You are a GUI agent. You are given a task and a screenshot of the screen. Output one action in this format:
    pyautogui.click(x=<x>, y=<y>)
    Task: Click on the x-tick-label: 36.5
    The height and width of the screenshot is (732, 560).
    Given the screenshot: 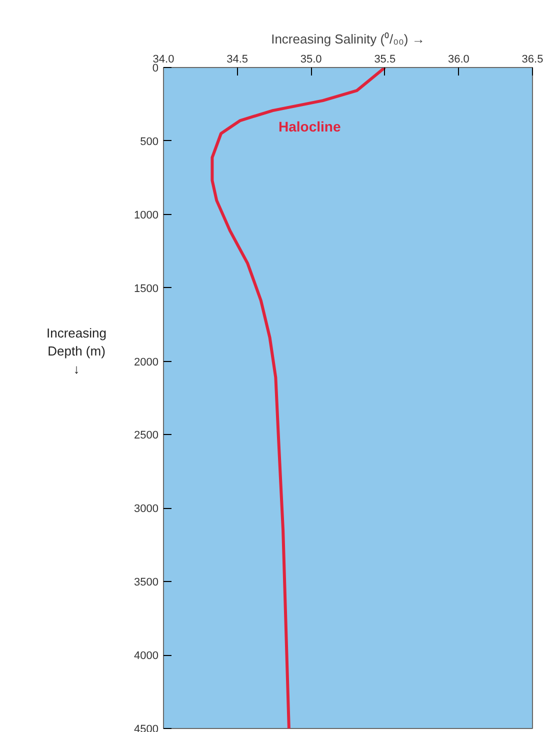 What is the action you would take?
    pyautogui.click(x=533, y=60)
    